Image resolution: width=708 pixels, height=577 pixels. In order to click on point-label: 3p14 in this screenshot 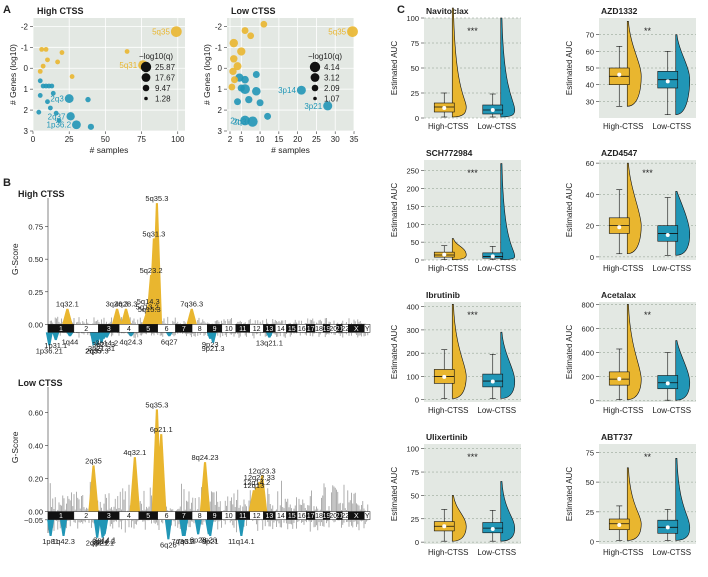, I will do `click(287, 90)`.